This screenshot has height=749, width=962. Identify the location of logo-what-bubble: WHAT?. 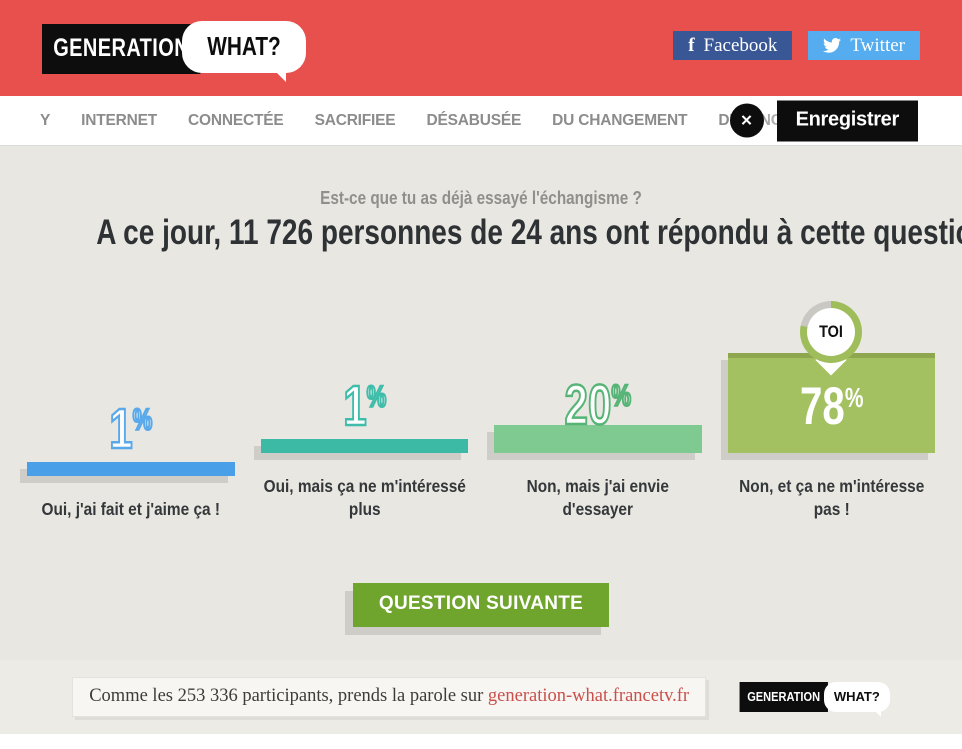
(244, 51).